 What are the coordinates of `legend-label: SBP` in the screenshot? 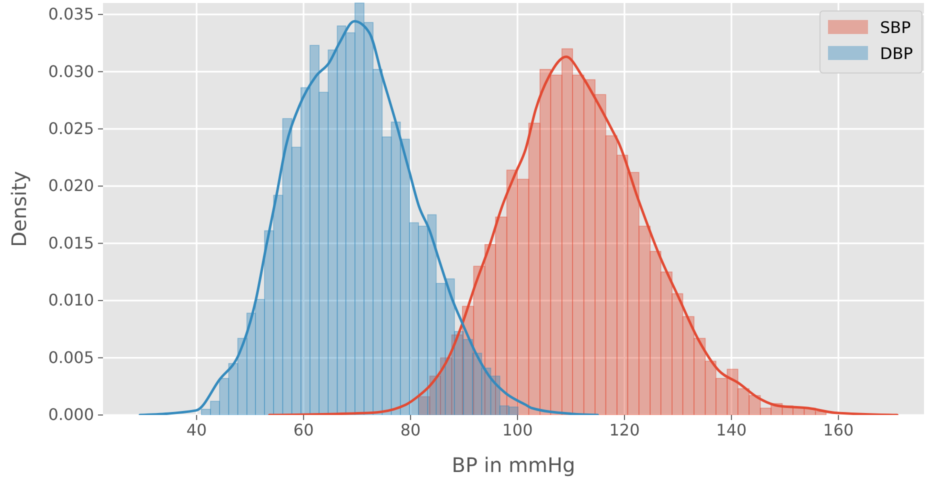 It's located at (896, 27).